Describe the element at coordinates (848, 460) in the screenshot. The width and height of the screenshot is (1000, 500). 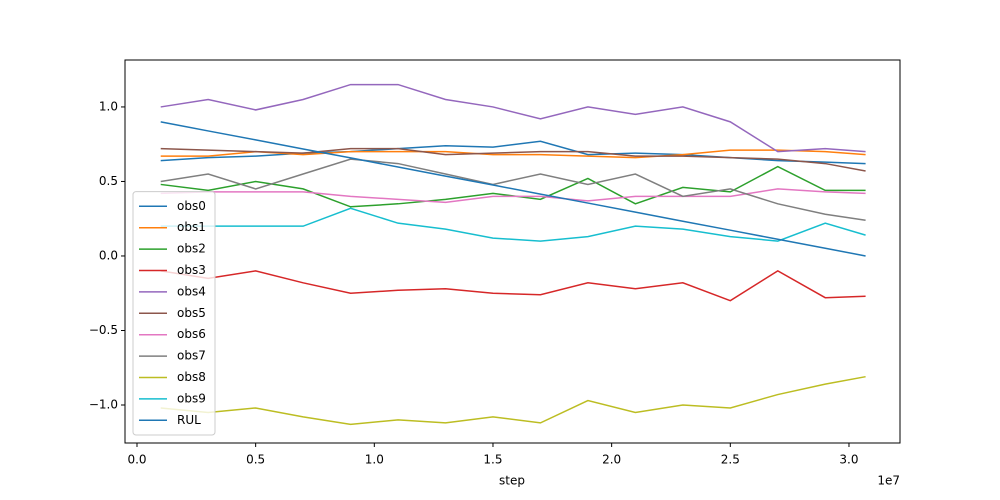
I see `x-tick-label: 3.0` at that location.